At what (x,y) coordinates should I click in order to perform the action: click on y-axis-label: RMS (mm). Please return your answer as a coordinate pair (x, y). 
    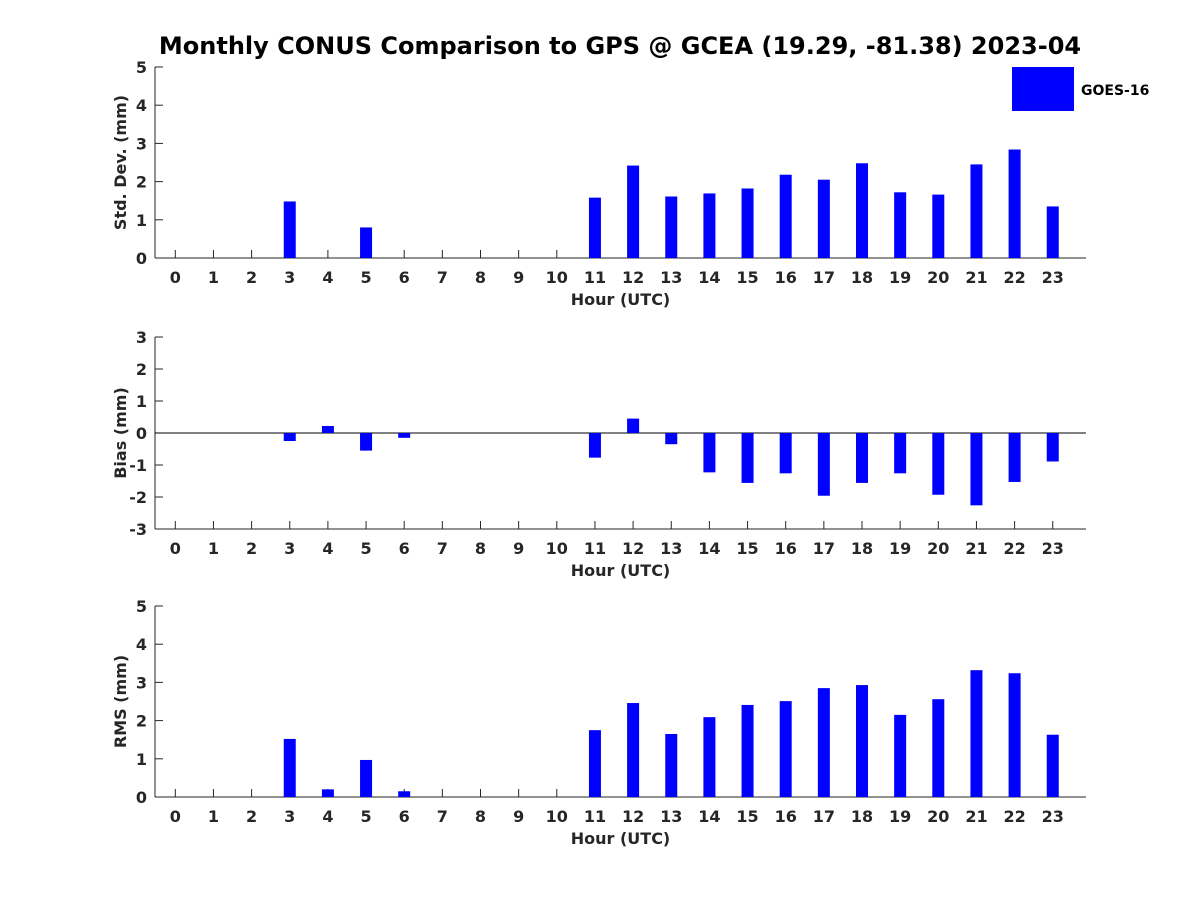
    Looking at the image, I should click on (120, 701).